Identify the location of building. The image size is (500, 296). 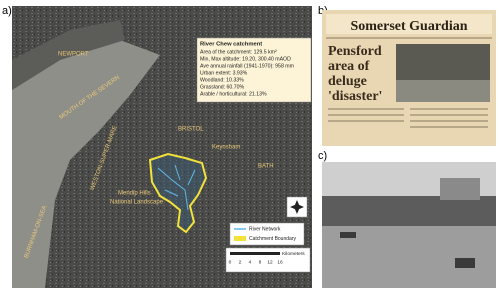
(460, 189).